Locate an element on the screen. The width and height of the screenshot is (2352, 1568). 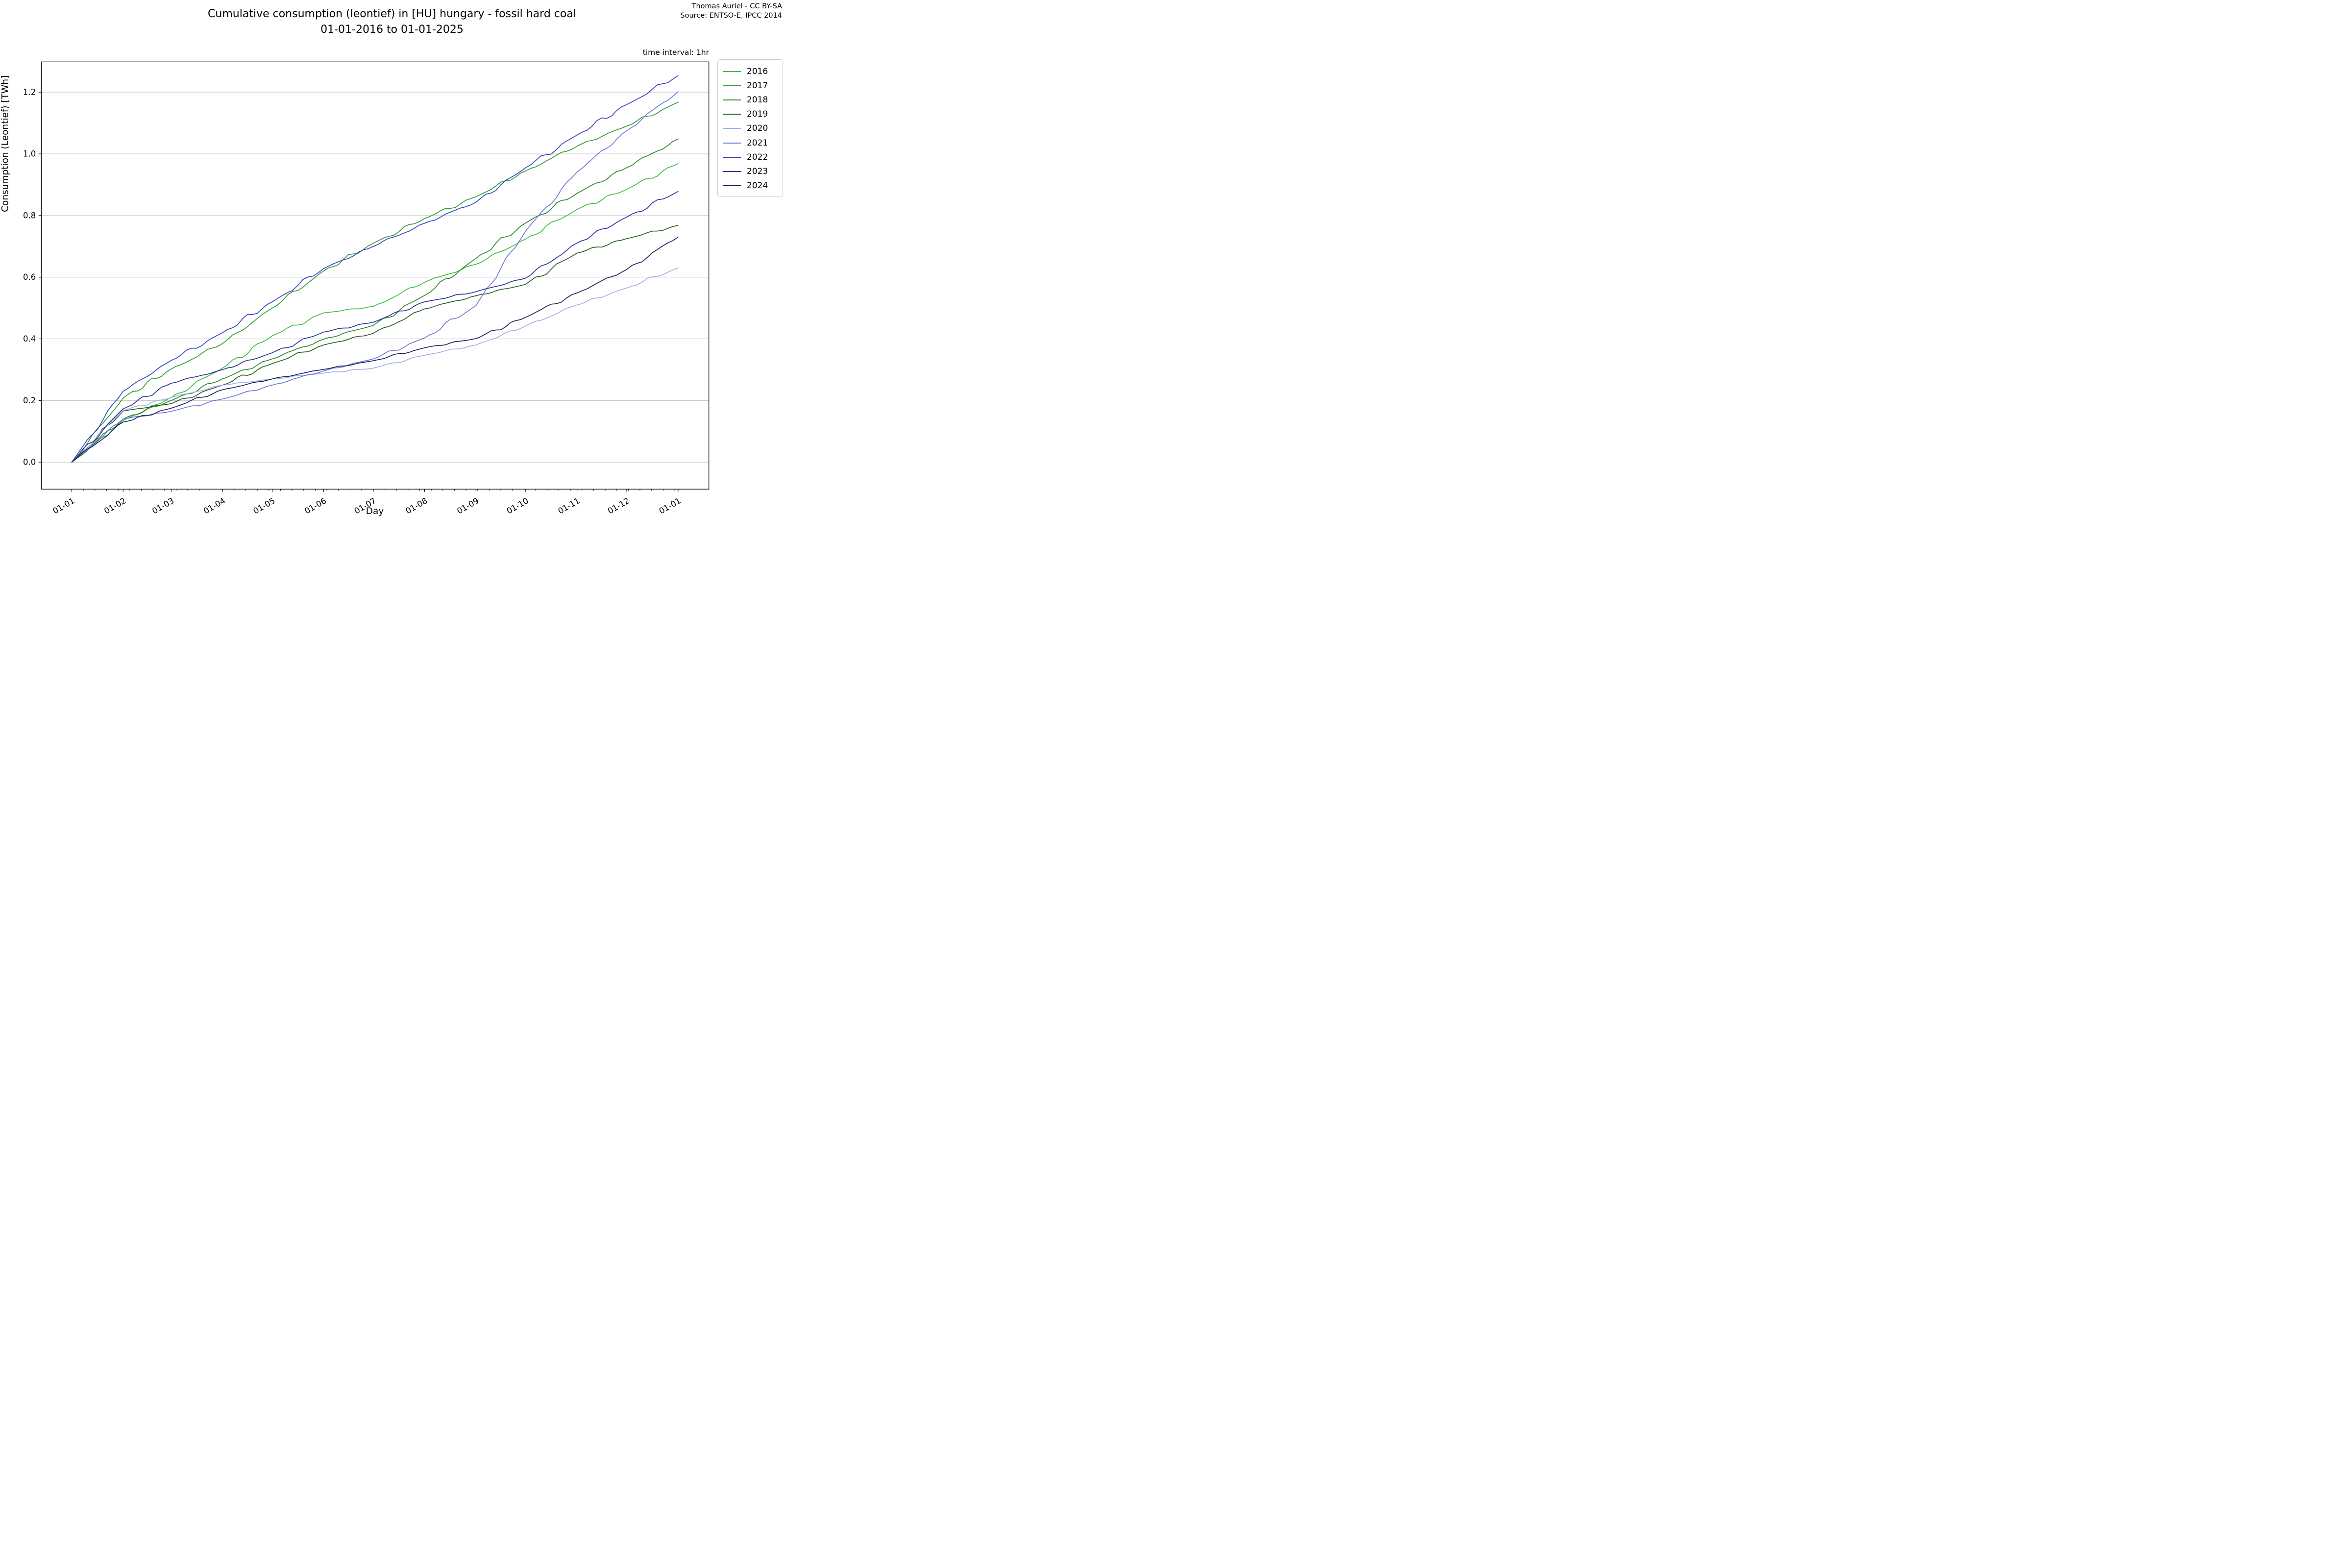
series-line-2023 is located at coordinates (375, 327).